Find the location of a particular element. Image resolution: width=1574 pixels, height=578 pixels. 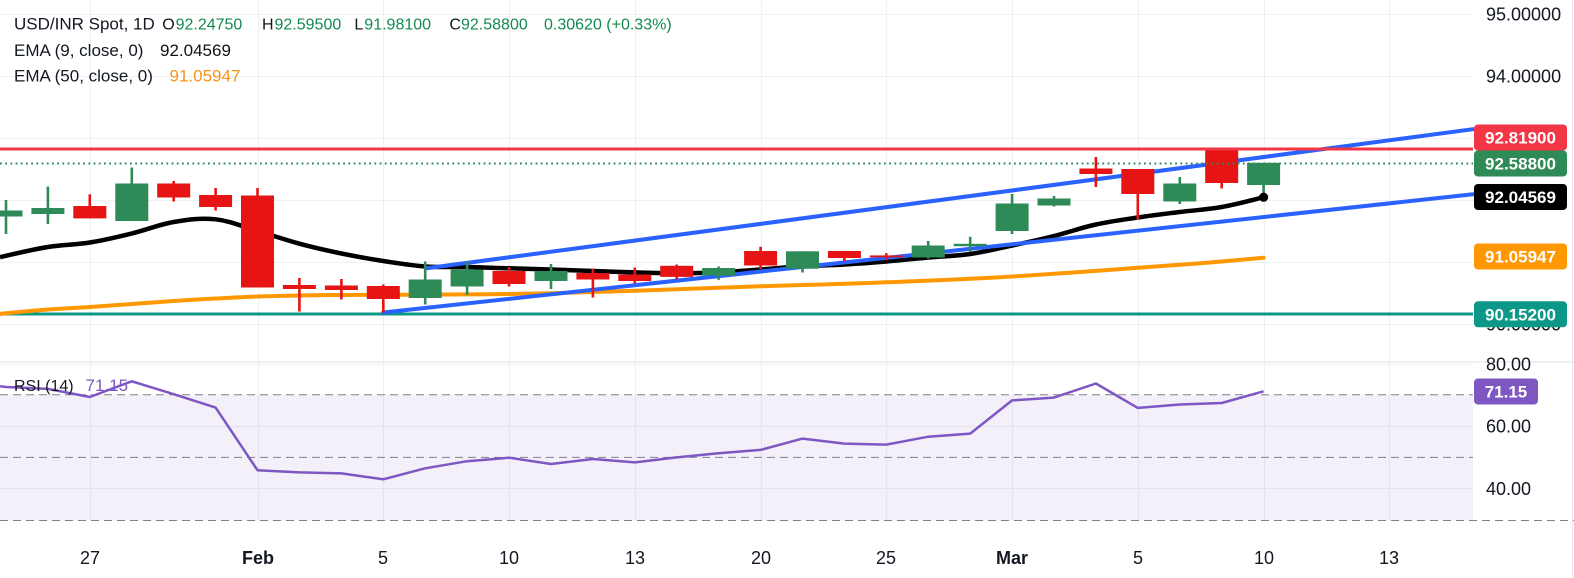

svg-text: 92.81900 is located at coordinates (1520, 138).